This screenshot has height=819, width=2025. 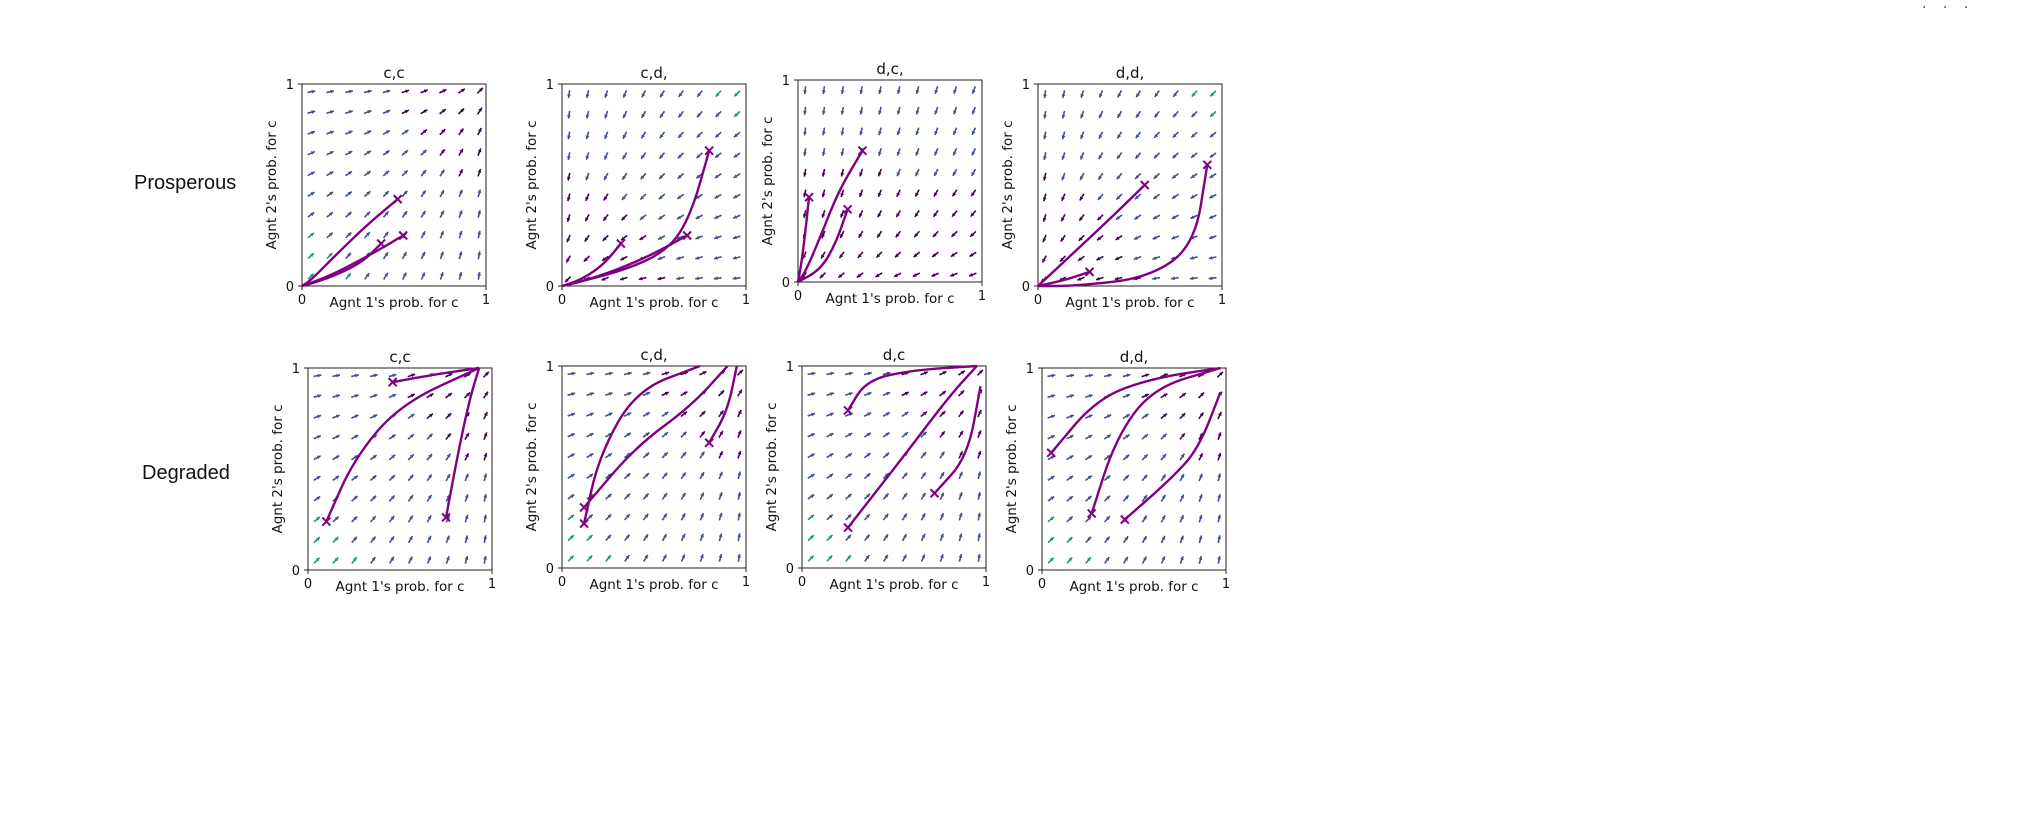 I want to click on trajectory-line, so click(x=402, y=444).